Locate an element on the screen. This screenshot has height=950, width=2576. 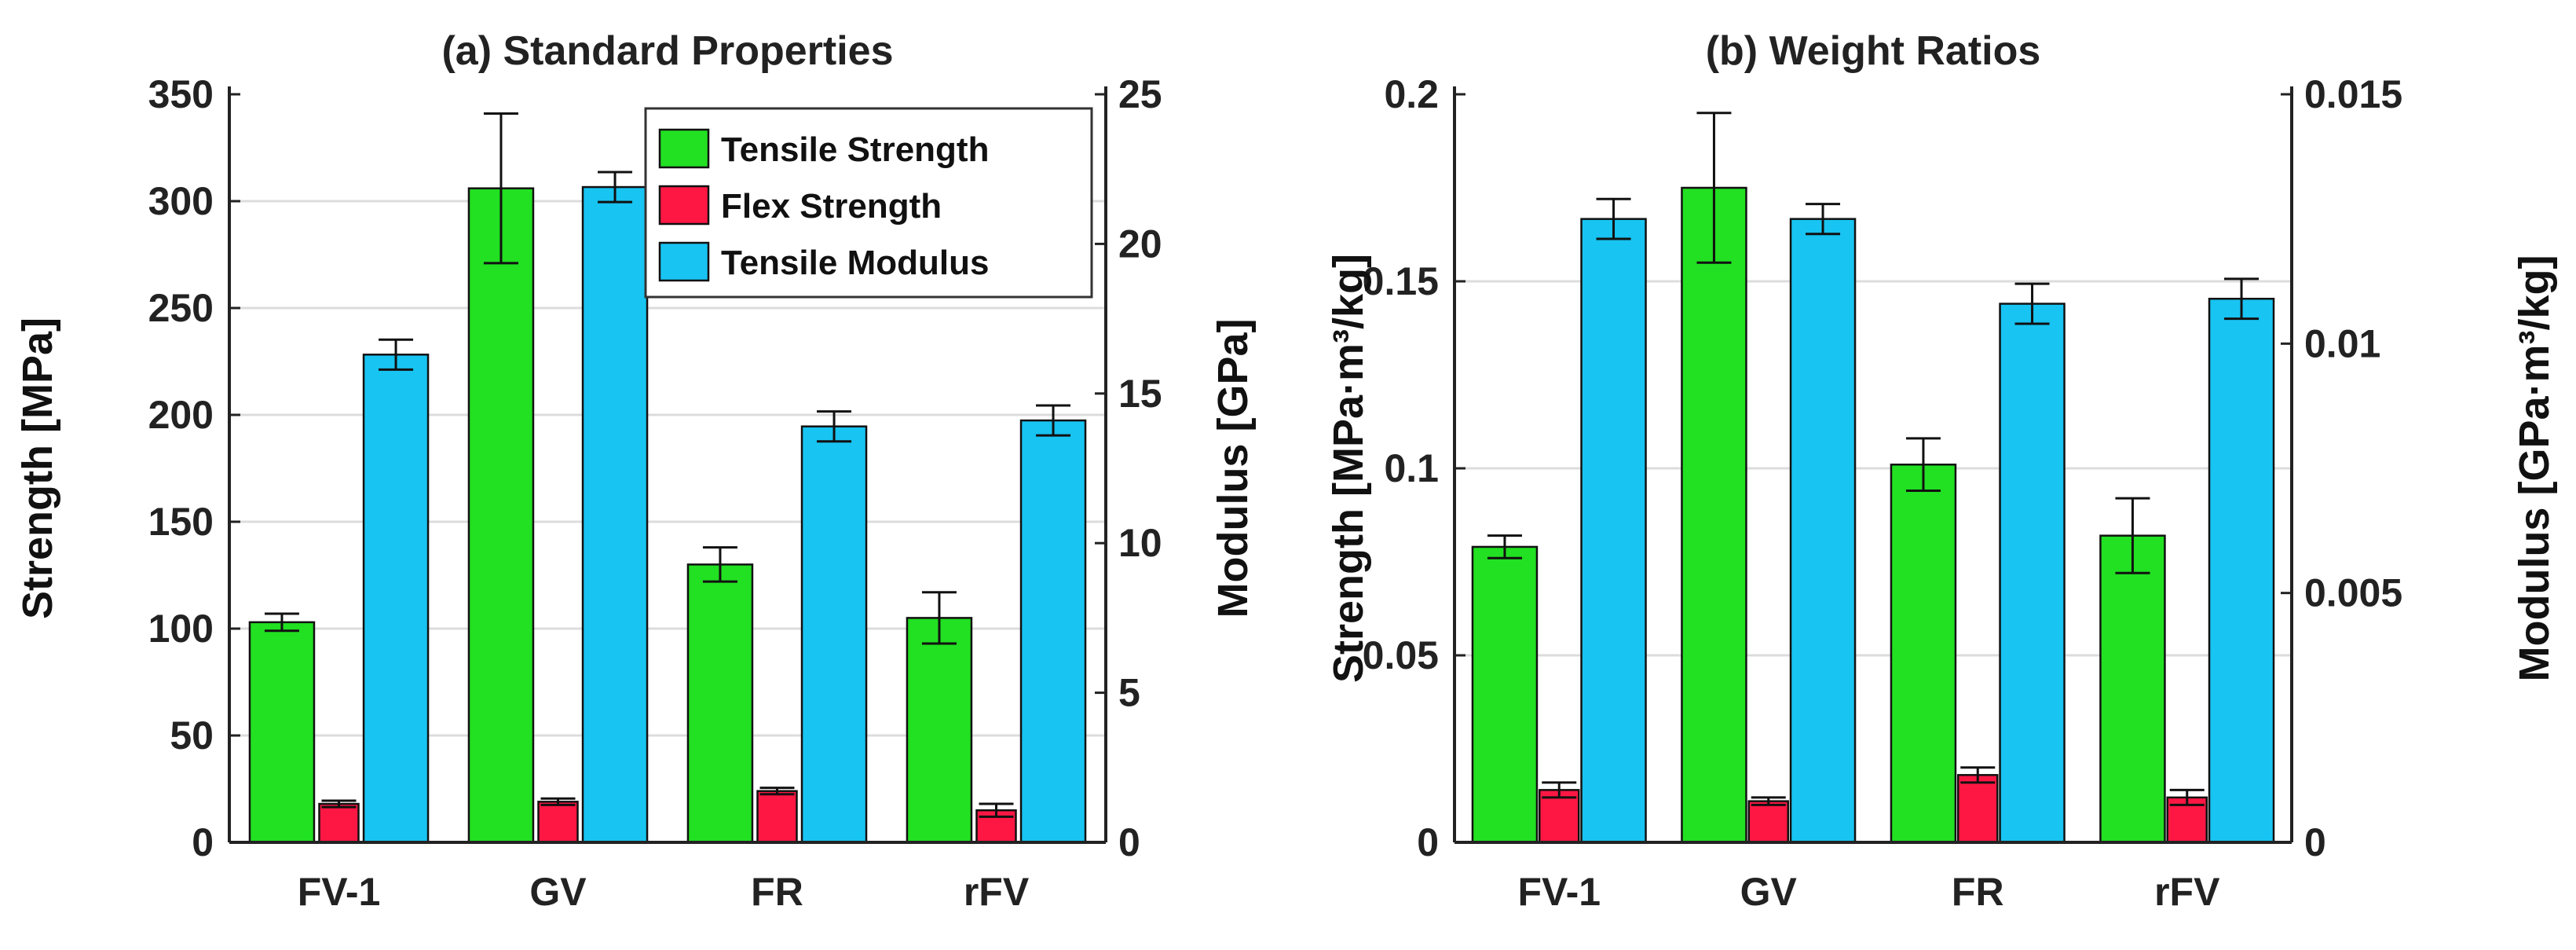
y-tick-label: 250 is located at coordinates (181, 308).